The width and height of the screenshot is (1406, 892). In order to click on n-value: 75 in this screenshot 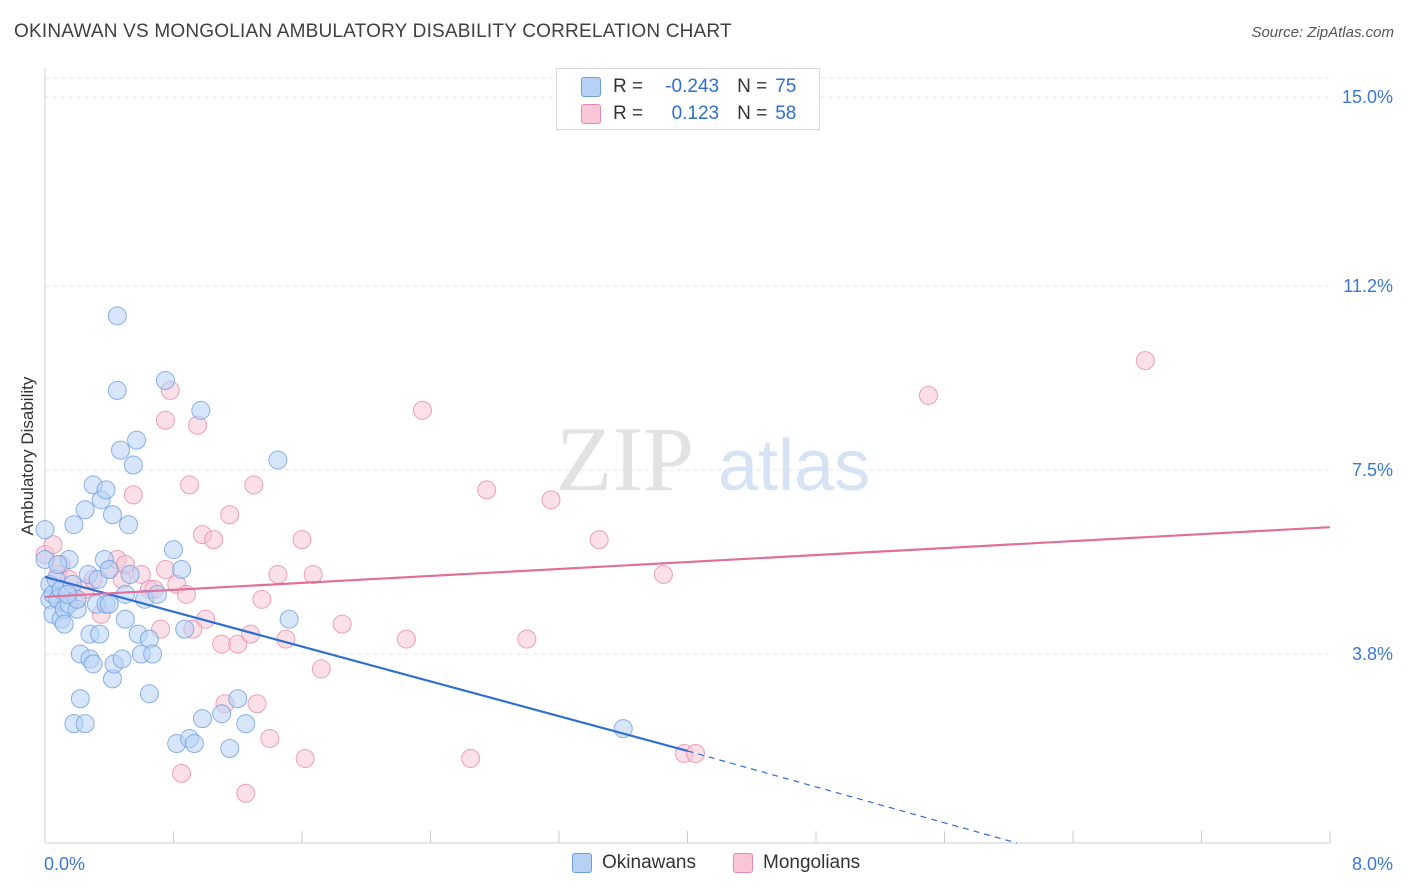, I will do `click(786, 86)`.